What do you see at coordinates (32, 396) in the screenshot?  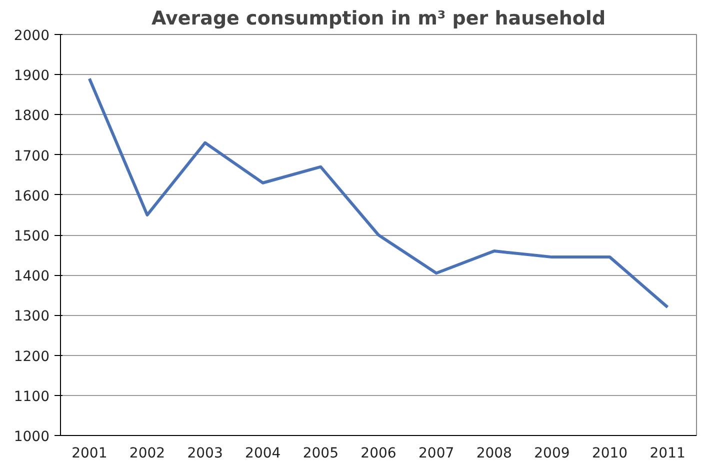 I see `y-tick-label: 1100` at bounding box center [32, 396].